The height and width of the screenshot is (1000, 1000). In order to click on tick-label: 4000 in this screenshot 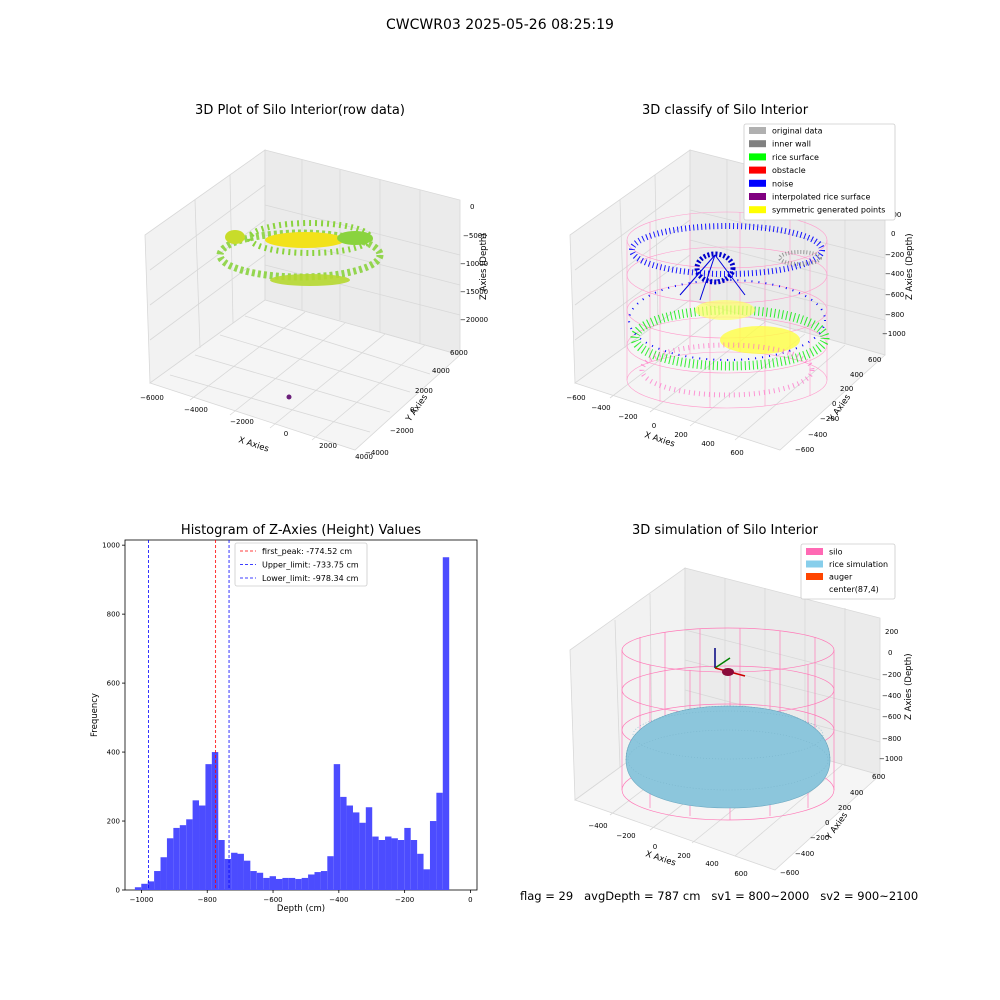, I will do `click(364, 457)`.